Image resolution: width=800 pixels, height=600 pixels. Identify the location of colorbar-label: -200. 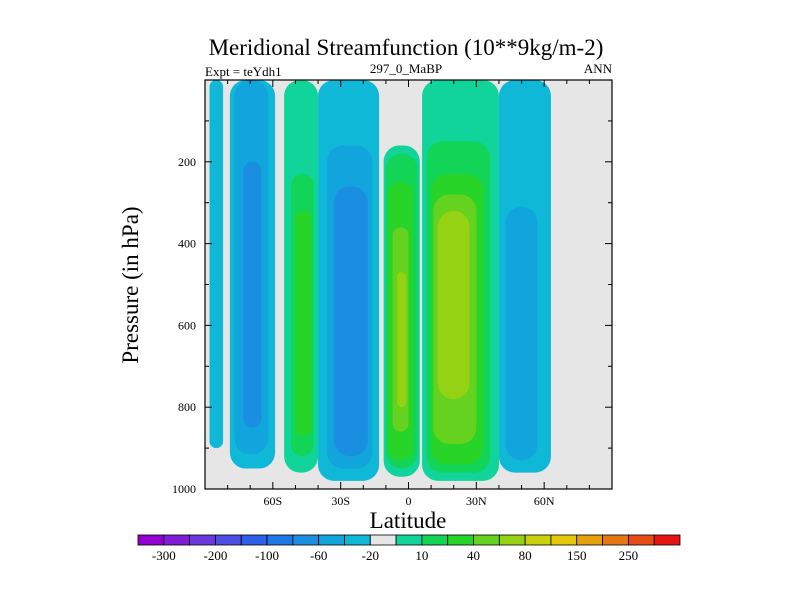
(216, 555).